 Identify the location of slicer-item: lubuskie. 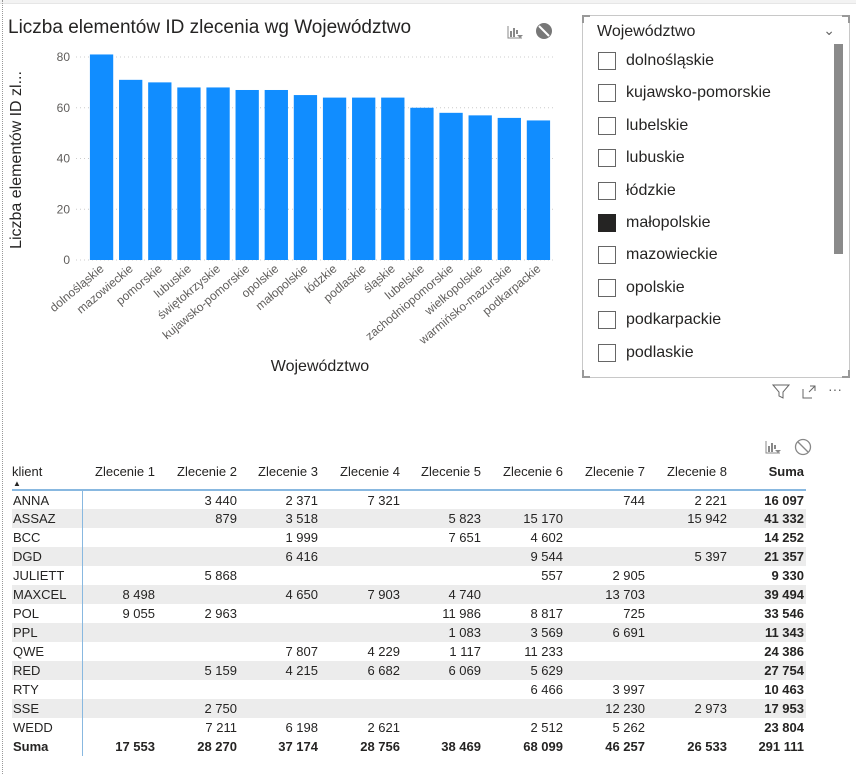
(641, 158).